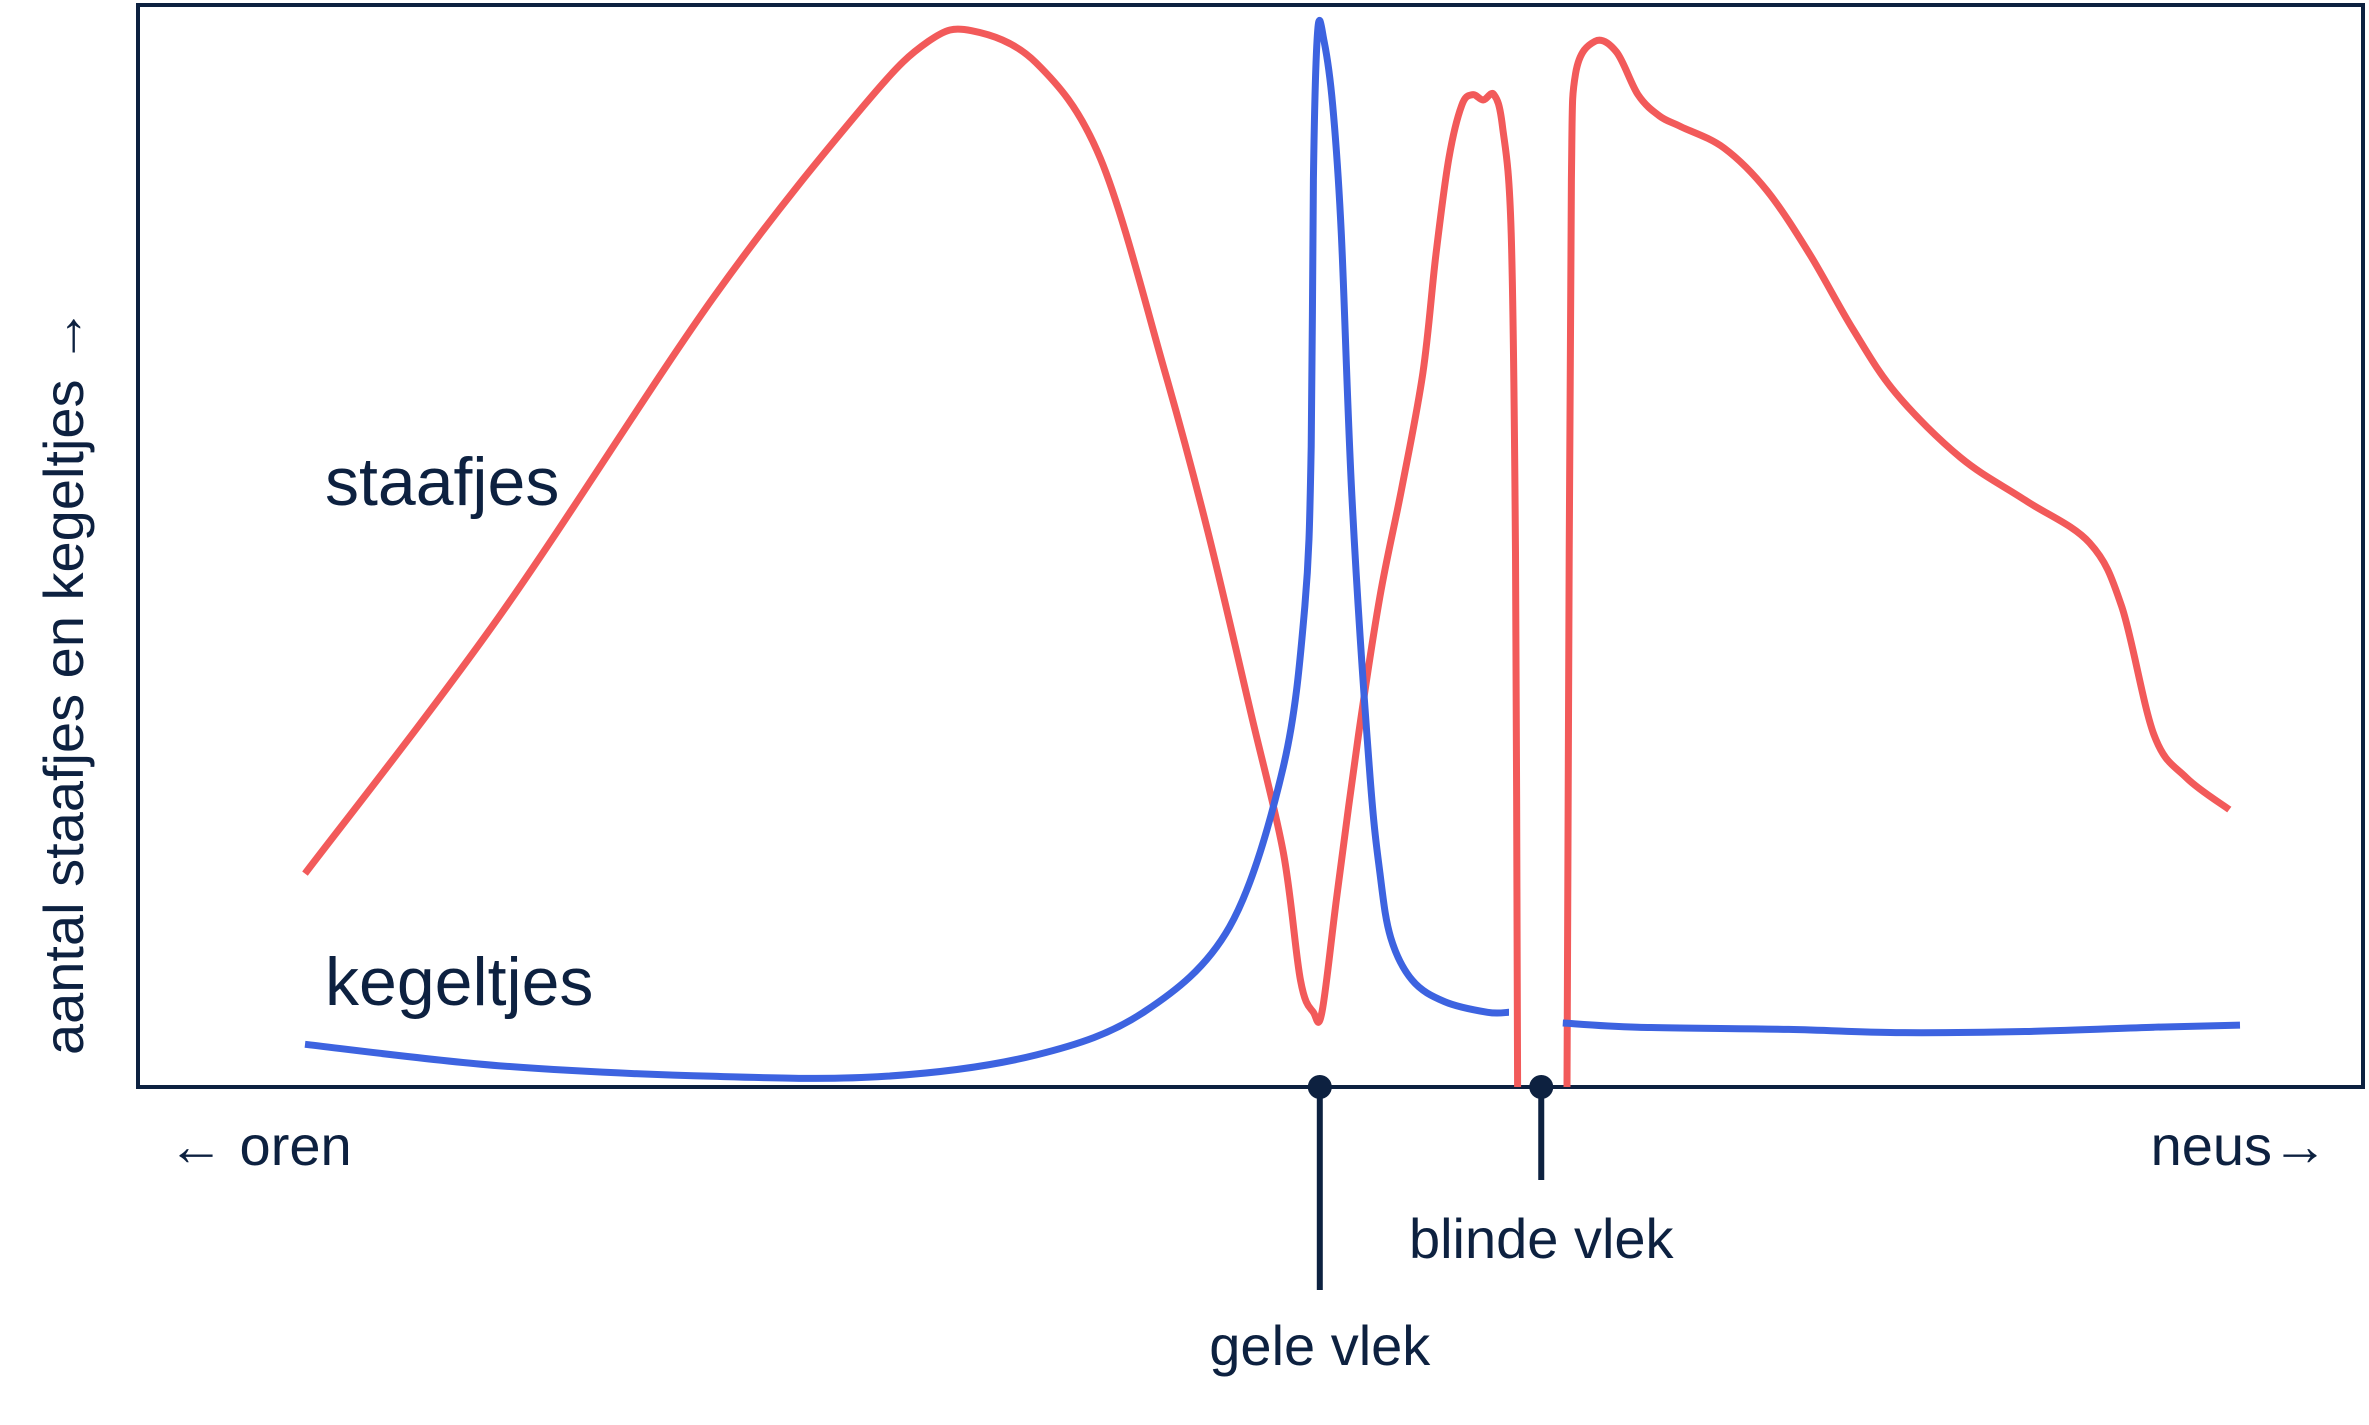 Image resolution: width=2369 pixels, height=1425 pixels. I want to click on x-axis-right-label: neus→, so click(2239, 1145).